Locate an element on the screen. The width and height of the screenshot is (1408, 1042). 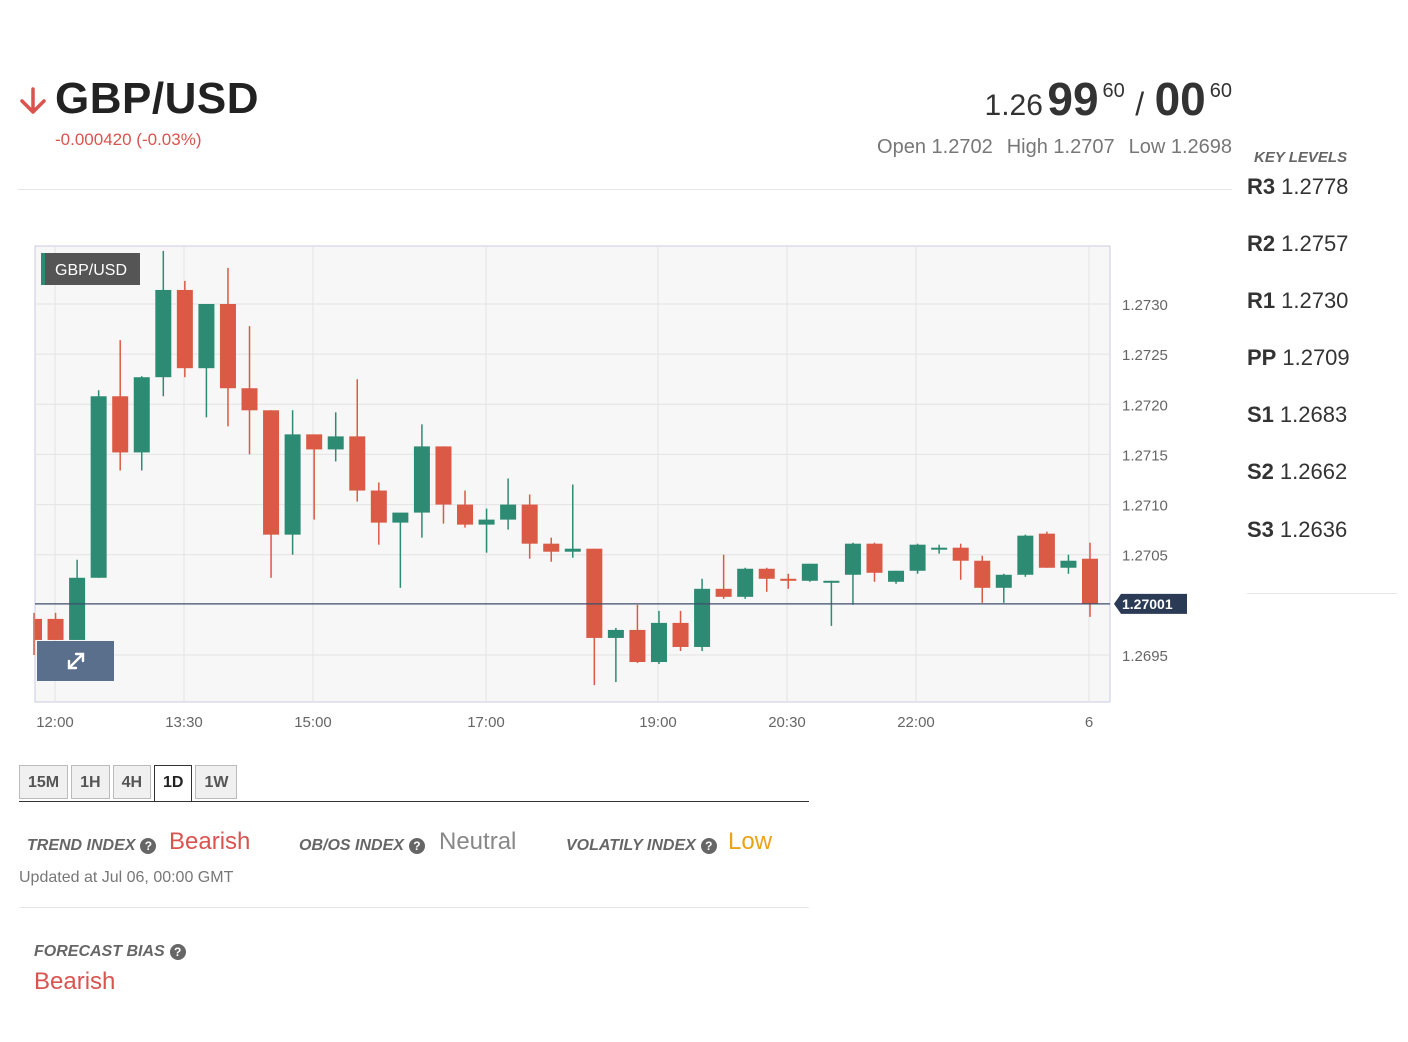
indexes-divider is located at coordinates (414, 907).